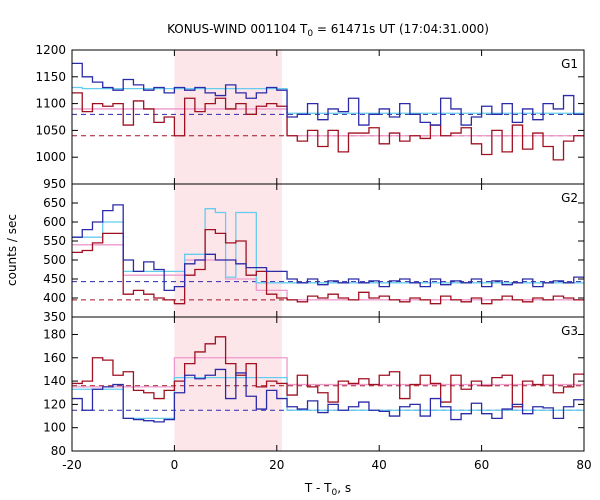 This screenshot has height=500, width=600. Describe the element at coordinates (50, 104) in the screenshot. I see `panel-g1-y-tick-label: 1100` at that location.